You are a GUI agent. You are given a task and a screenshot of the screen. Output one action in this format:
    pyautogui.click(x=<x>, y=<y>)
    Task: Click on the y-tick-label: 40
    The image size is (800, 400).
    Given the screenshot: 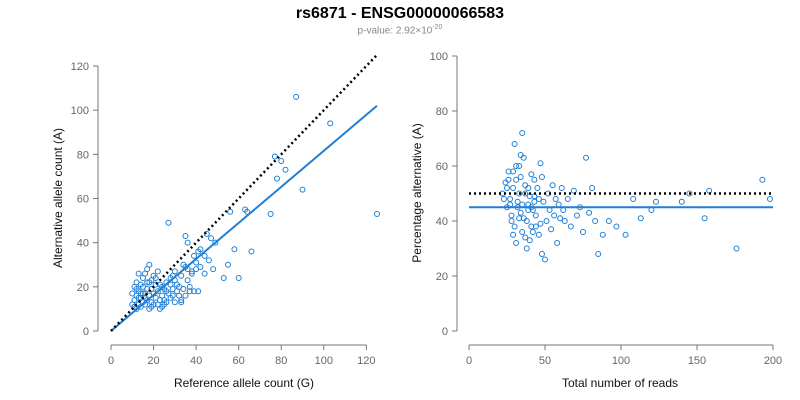 What is the action you would take?
    pyautogui.click(x=442, y=222)
    